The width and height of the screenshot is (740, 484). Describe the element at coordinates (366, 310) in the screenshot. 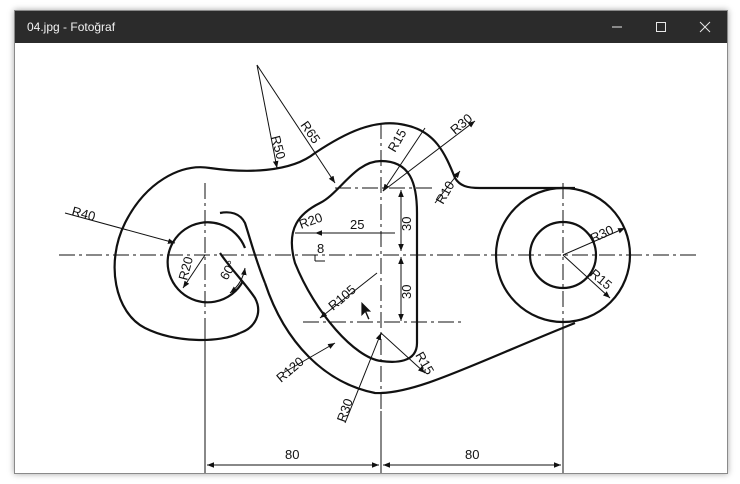

I see `mouse-cursor-icon` at that location.